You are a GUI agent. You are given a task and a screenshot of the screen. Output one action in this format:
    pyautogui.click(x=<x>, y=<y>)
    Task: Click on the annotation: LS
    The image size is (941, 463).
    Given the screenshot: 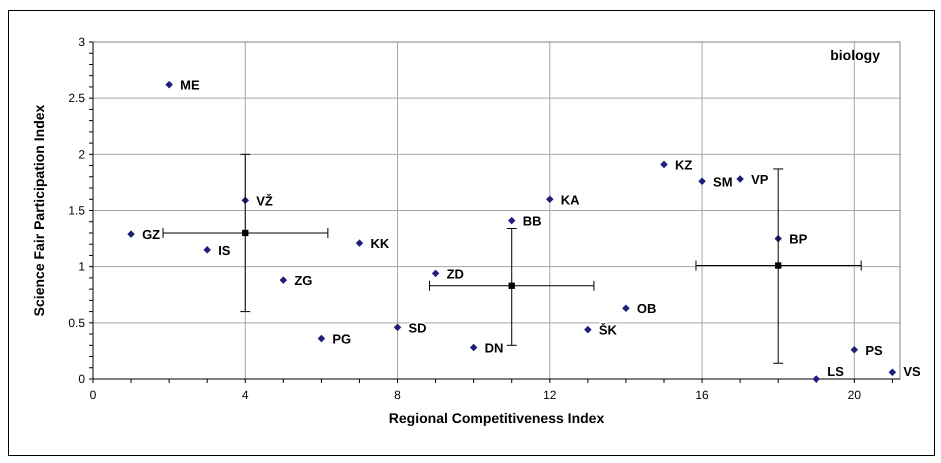 What is the action you would take?
    pyautogui.click(x=835, y=371)
    